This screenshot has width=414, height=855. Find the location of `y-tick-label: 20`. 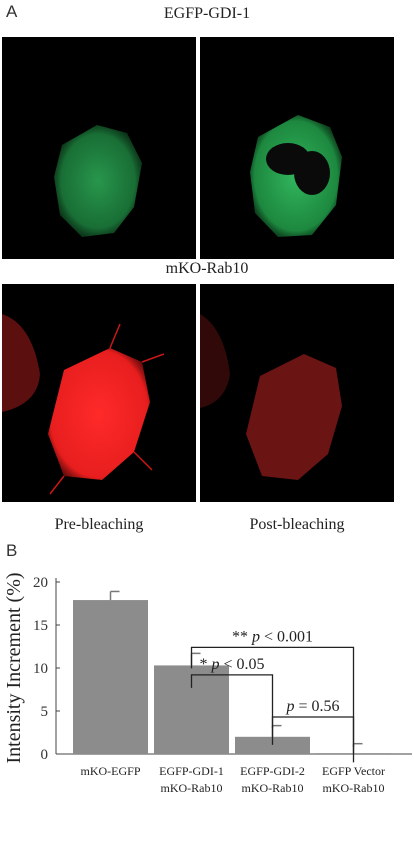

y-tick-label: 20 is located at coordinates (40, 583).